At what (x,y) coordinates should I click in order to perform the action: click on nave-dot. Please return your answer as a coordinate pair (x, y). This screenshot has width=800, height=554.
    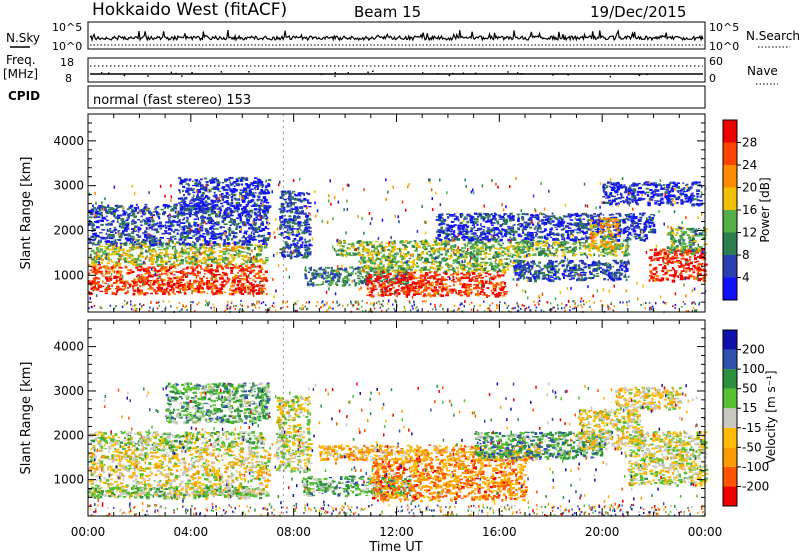
    Looking at the image, I should click on (449, 75).